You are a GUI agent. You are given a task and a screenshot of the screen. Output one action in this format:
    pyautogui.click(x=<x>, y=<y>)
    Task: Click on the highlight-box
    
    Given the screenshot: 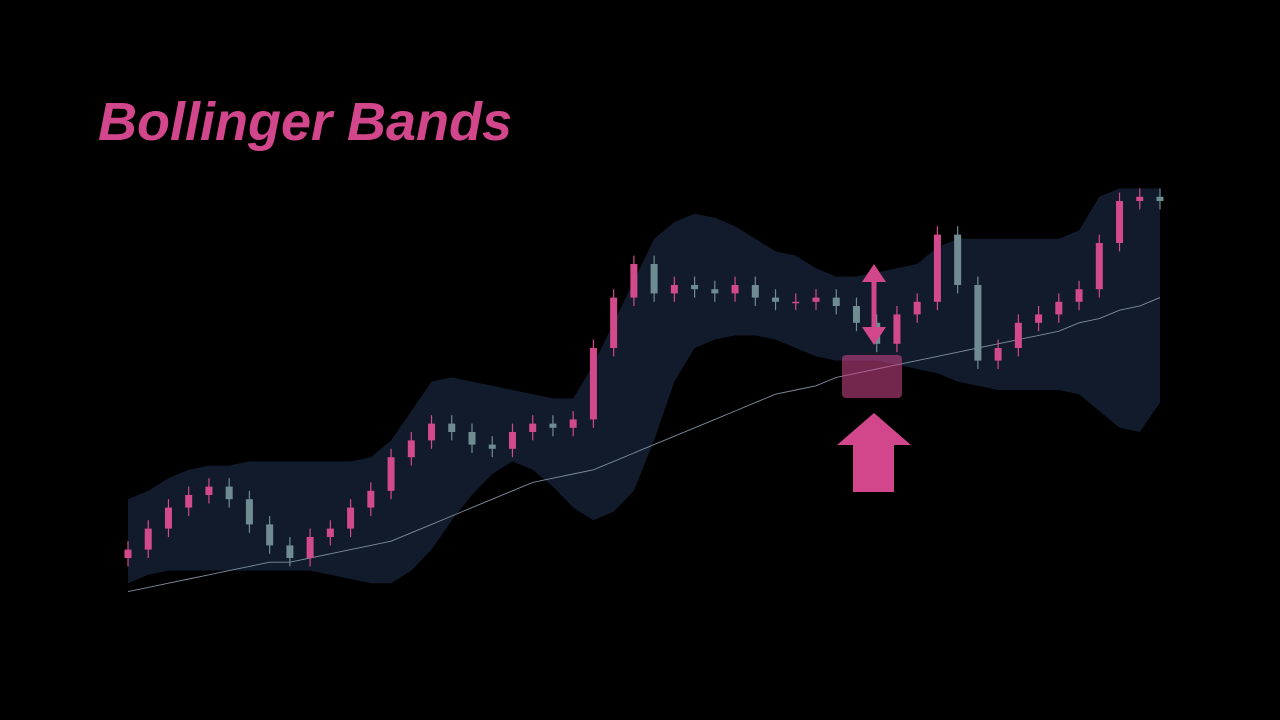 What is the action you would take?
    pyautogui.click(x=872, y=376)
    